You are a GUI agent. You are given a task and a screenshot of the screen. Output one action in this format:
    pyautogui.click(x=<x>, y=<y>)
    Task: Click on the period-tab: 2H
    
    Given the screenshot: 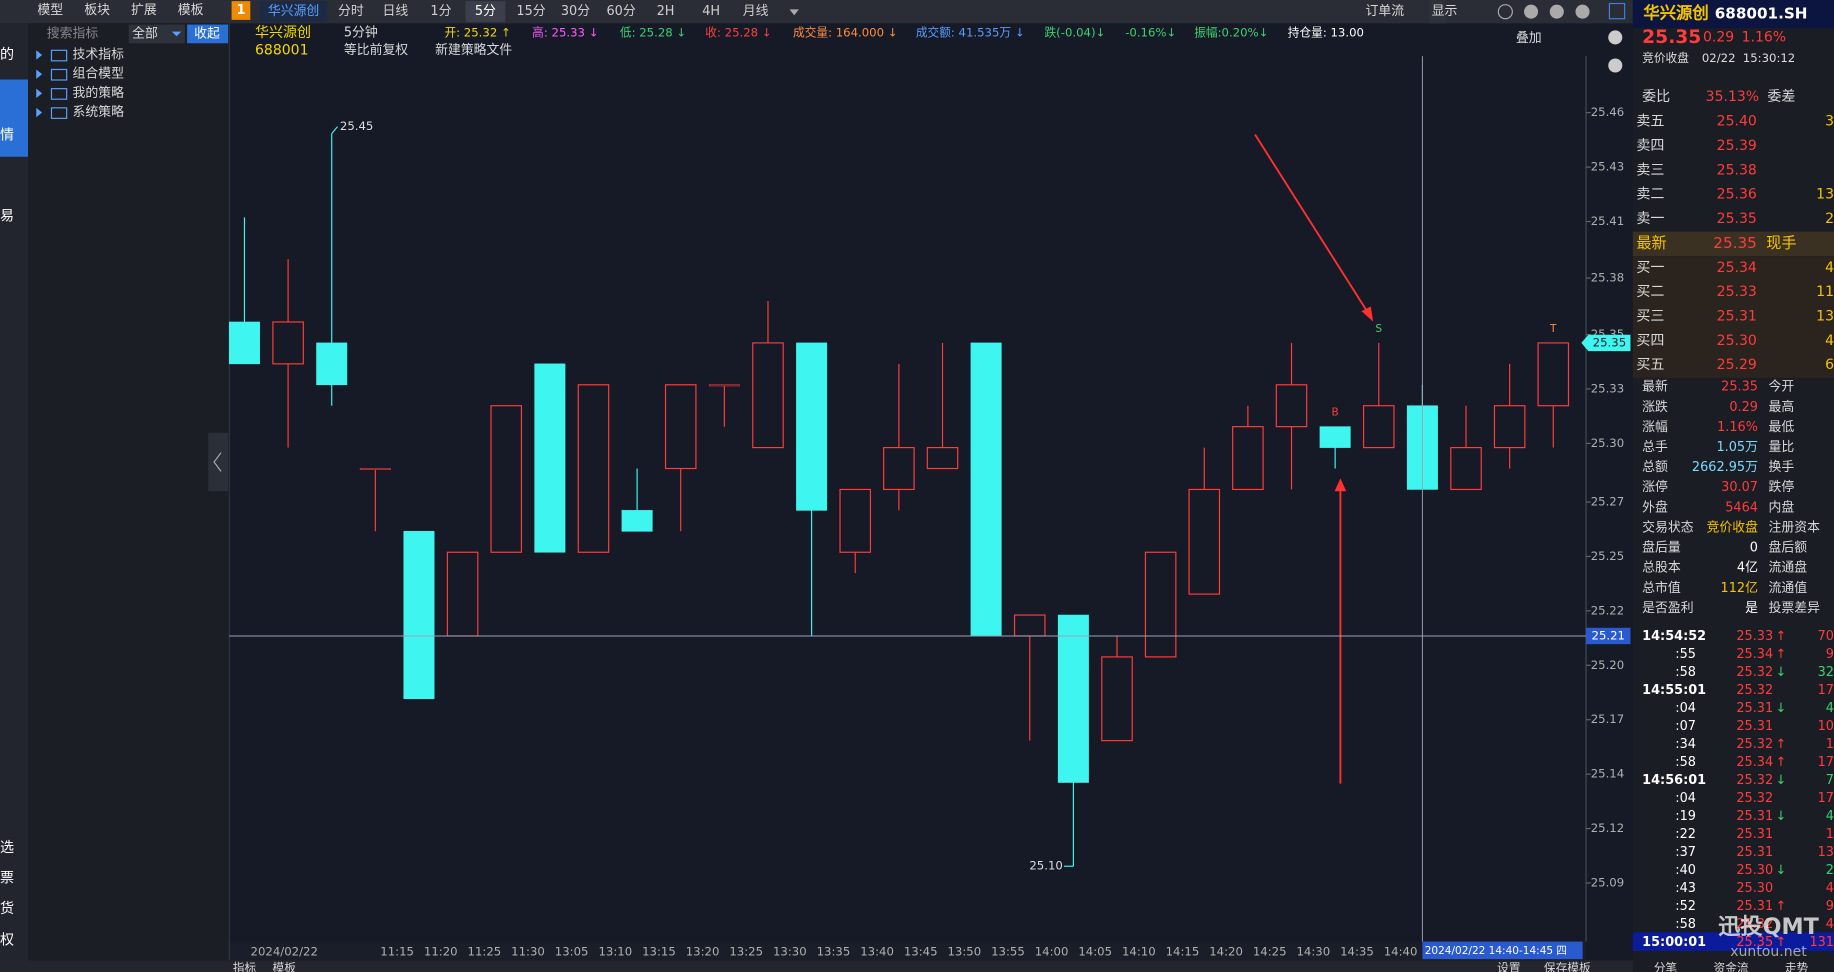 What is the action you would take?
    pyautogui.click(x=666, y=11)
    